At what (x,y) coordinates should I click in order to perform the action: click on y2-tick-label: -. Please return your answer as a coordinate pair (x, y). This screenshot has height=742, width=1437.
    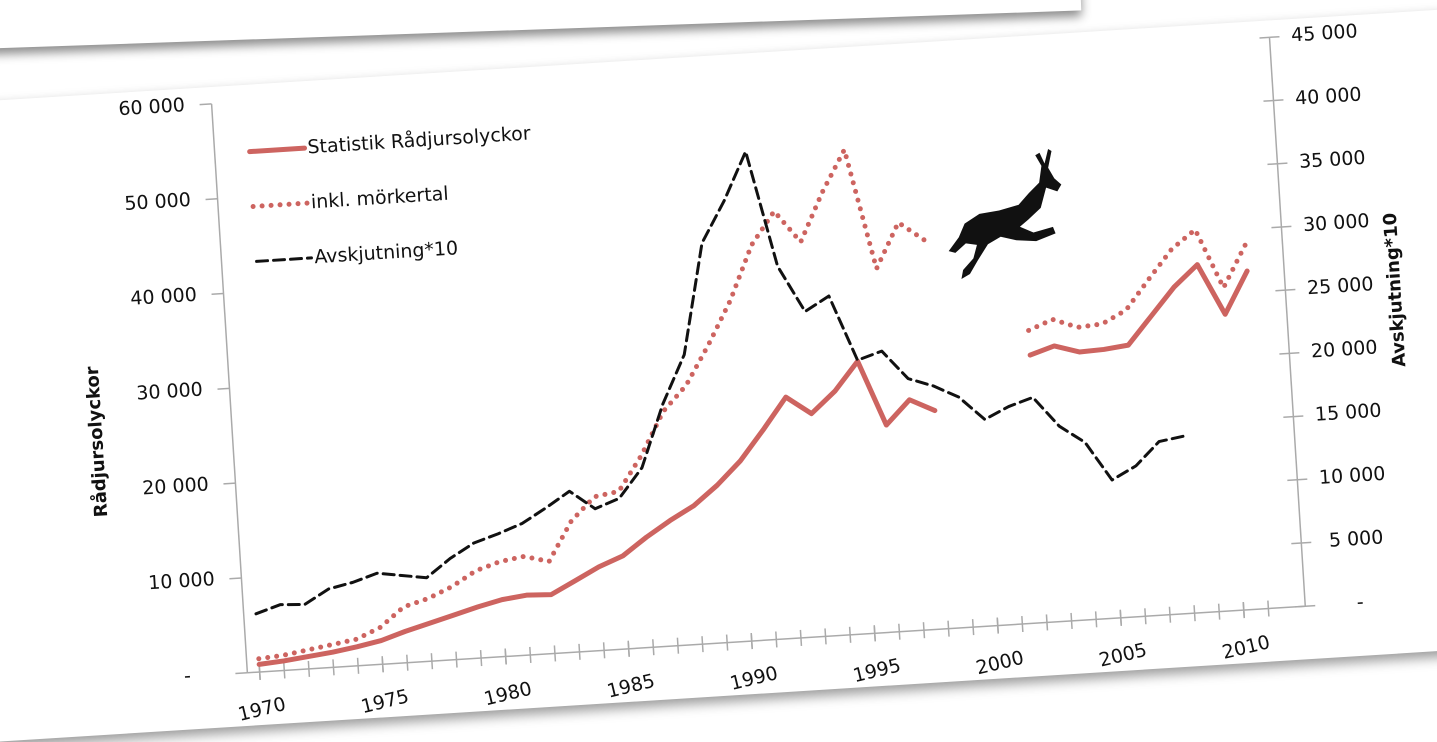
    Looking at the image, I should click on (1360, 602).